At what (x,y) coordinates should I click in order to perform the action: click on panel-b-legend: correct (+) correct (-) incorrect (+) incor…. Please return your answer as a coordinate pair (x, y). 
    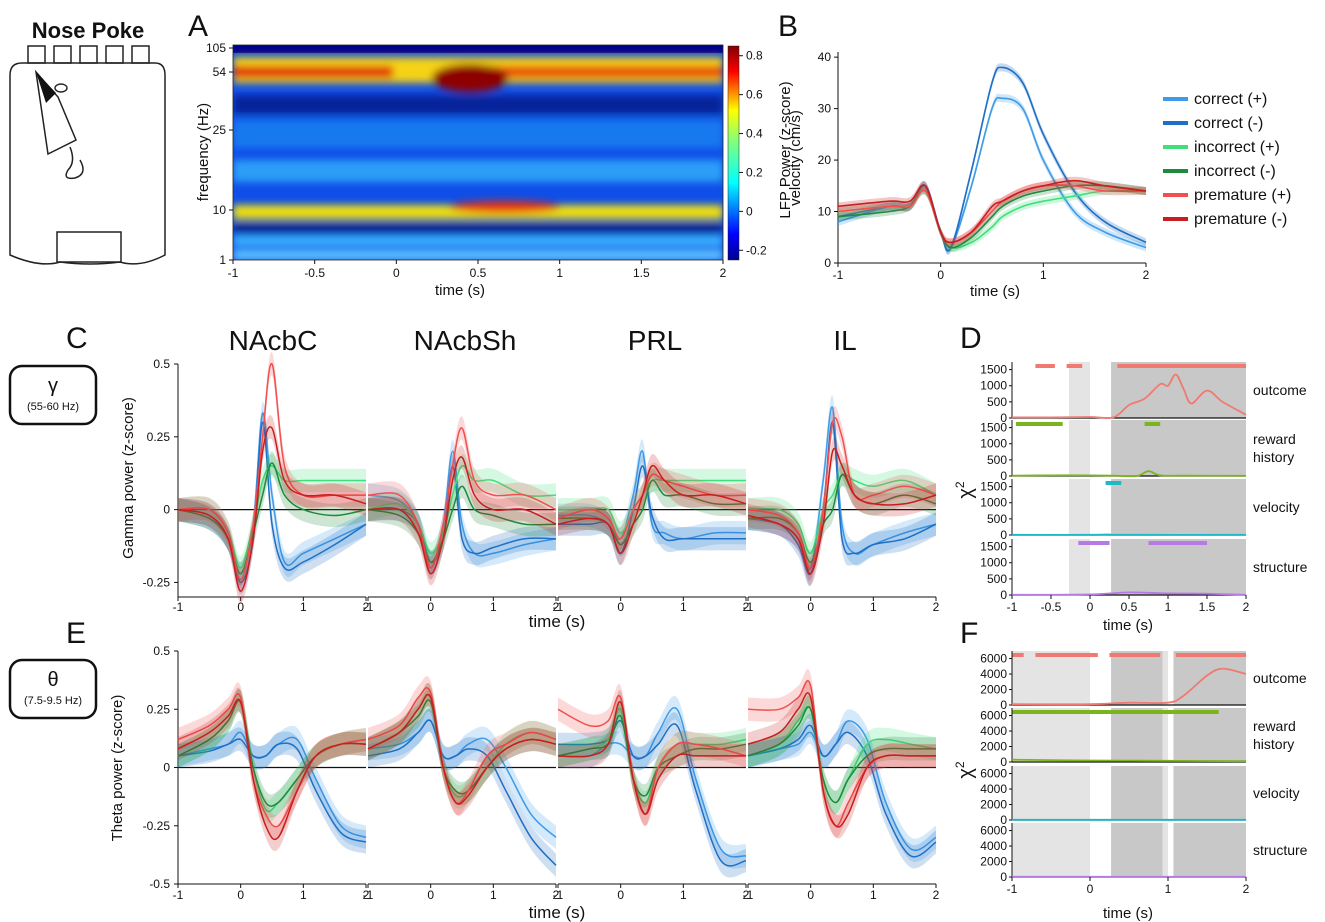
    Looking at the image, I should click on (1227, 159).